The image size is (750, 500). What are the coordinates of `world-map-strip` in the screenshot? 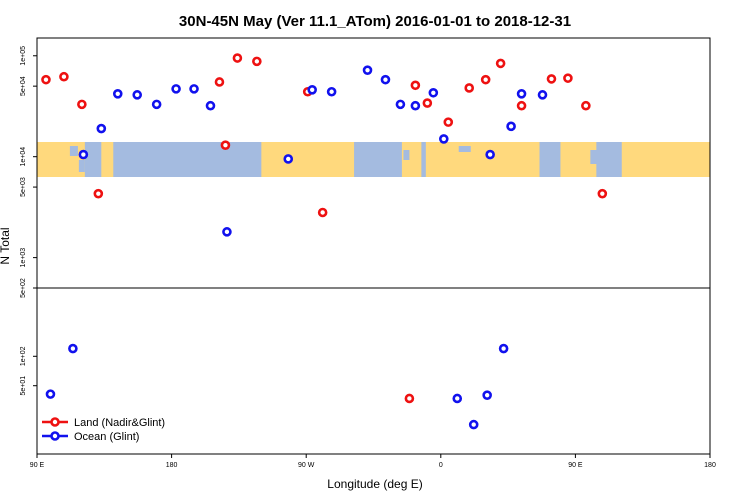 It's located at (373, 159).